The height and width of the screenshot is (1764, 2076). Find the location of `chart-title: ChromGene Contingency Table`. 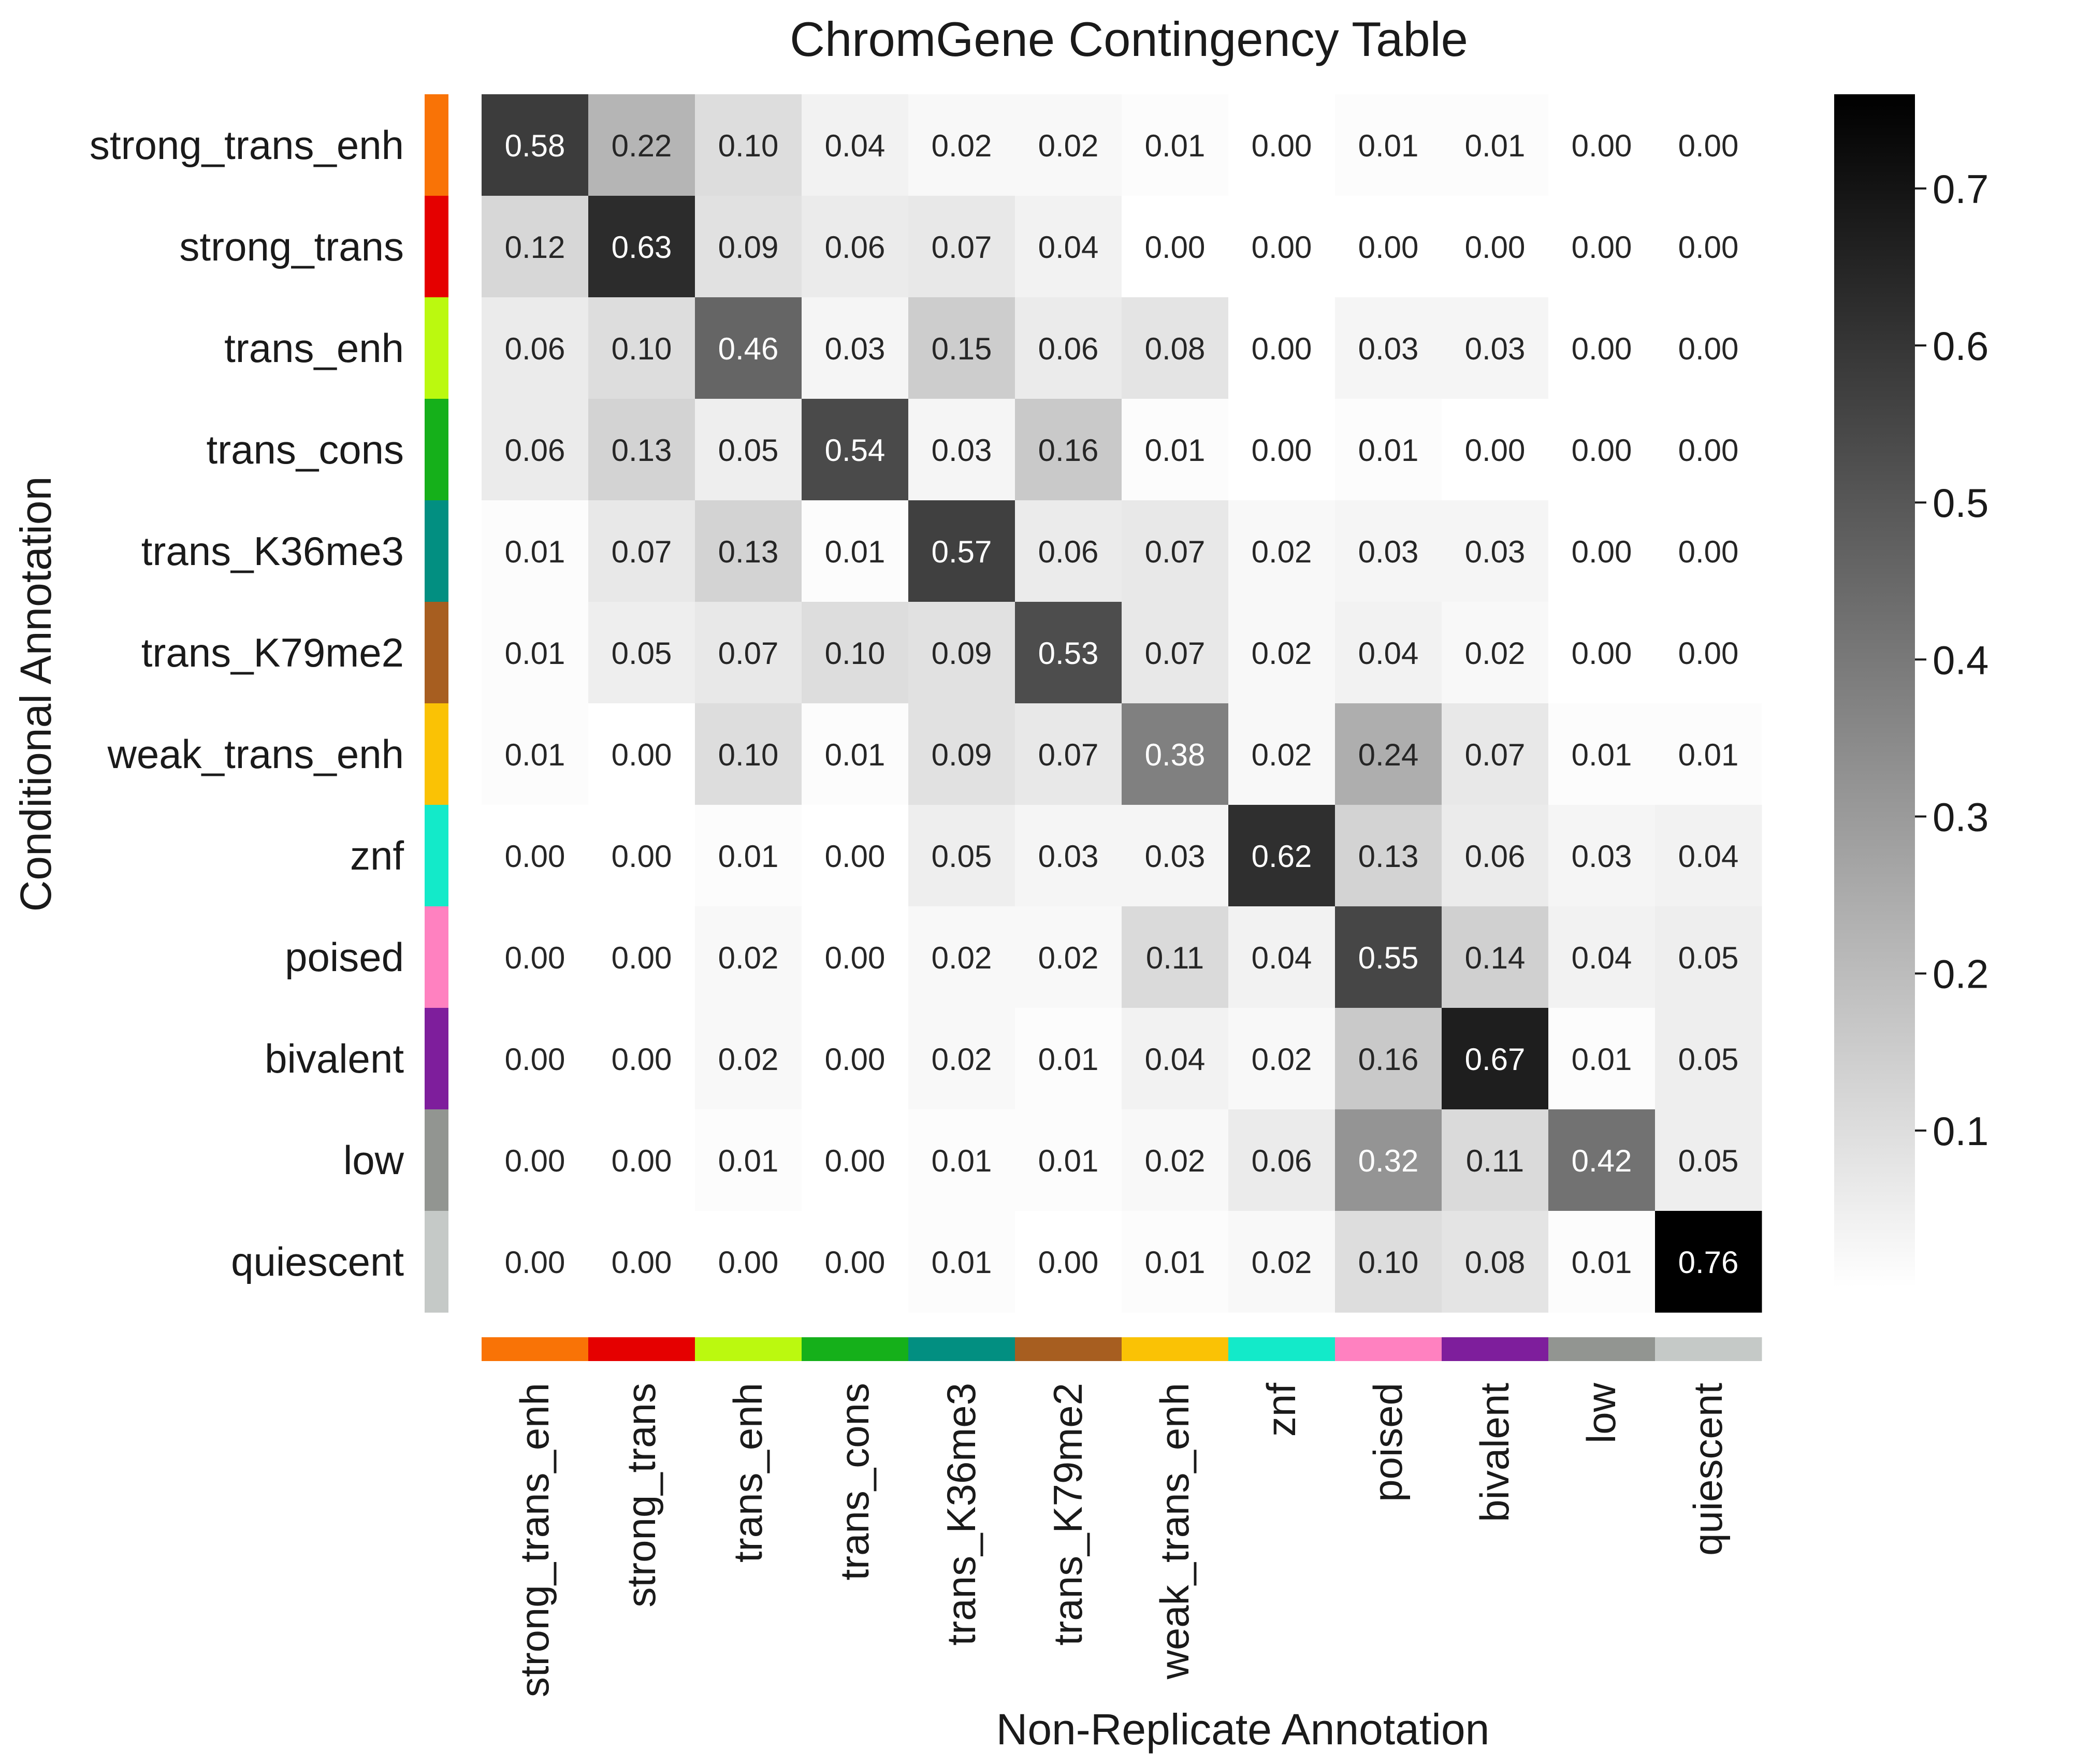

chart-title: ChromGene Contingency Table is located at coordinates (1129, 39).